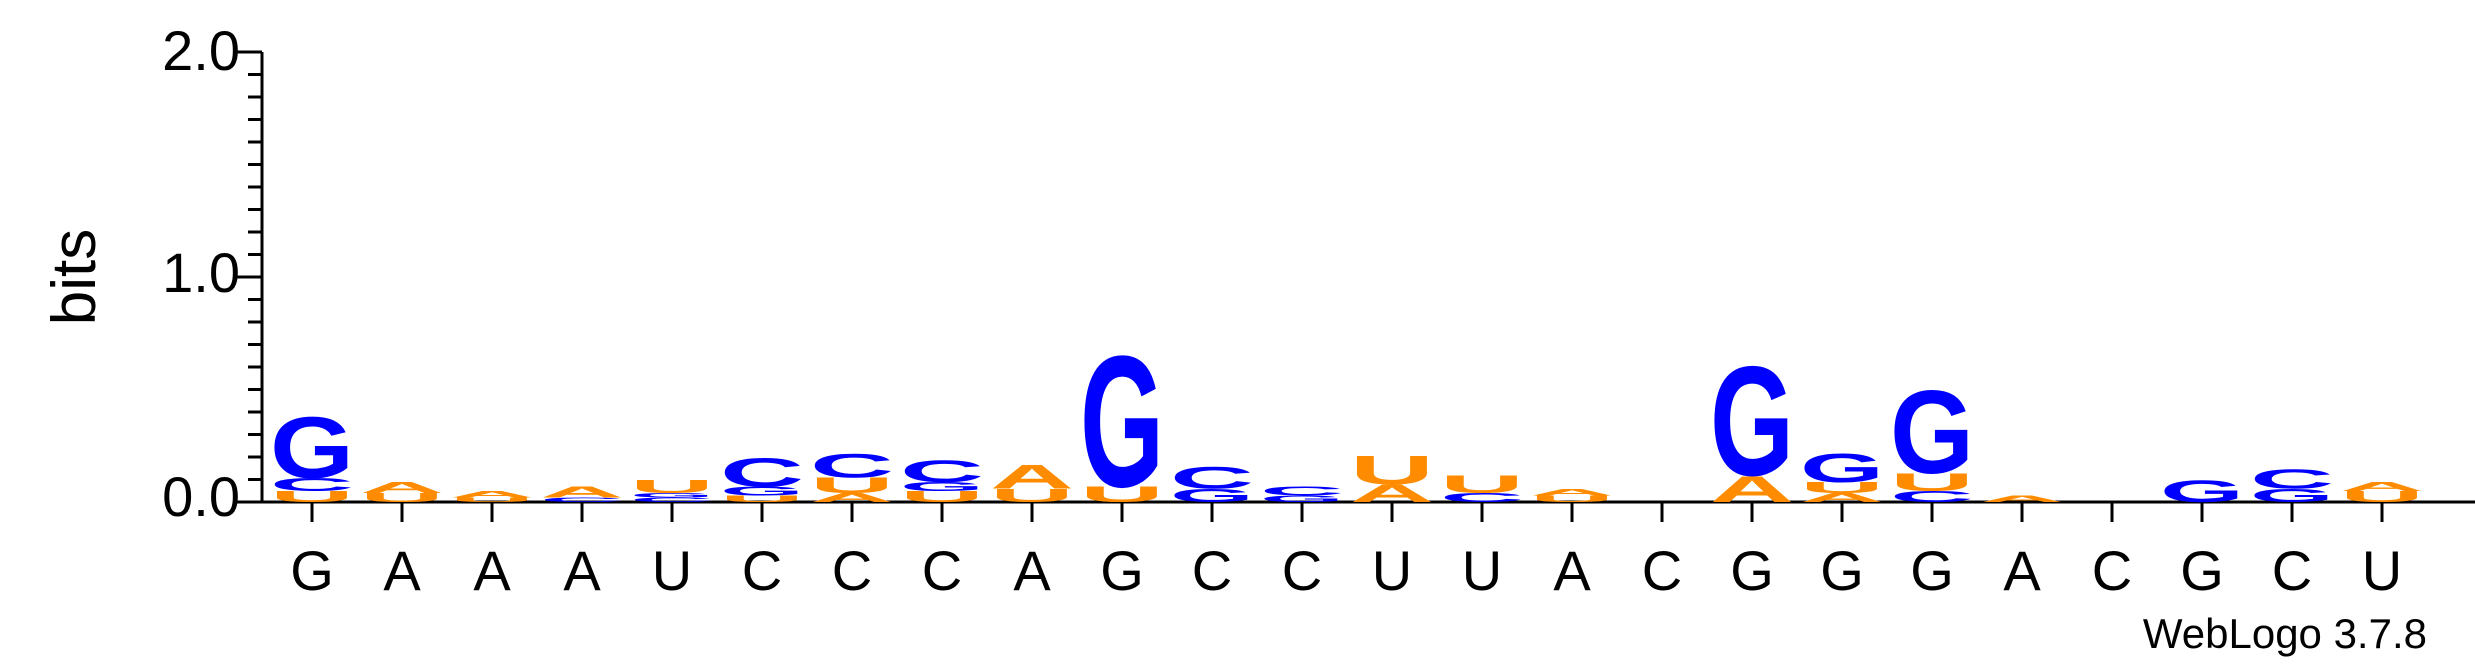  Describe the element at coordinates (201, 496) in the screenshot. I see `y-tick-label-0: 0.0` at that location.